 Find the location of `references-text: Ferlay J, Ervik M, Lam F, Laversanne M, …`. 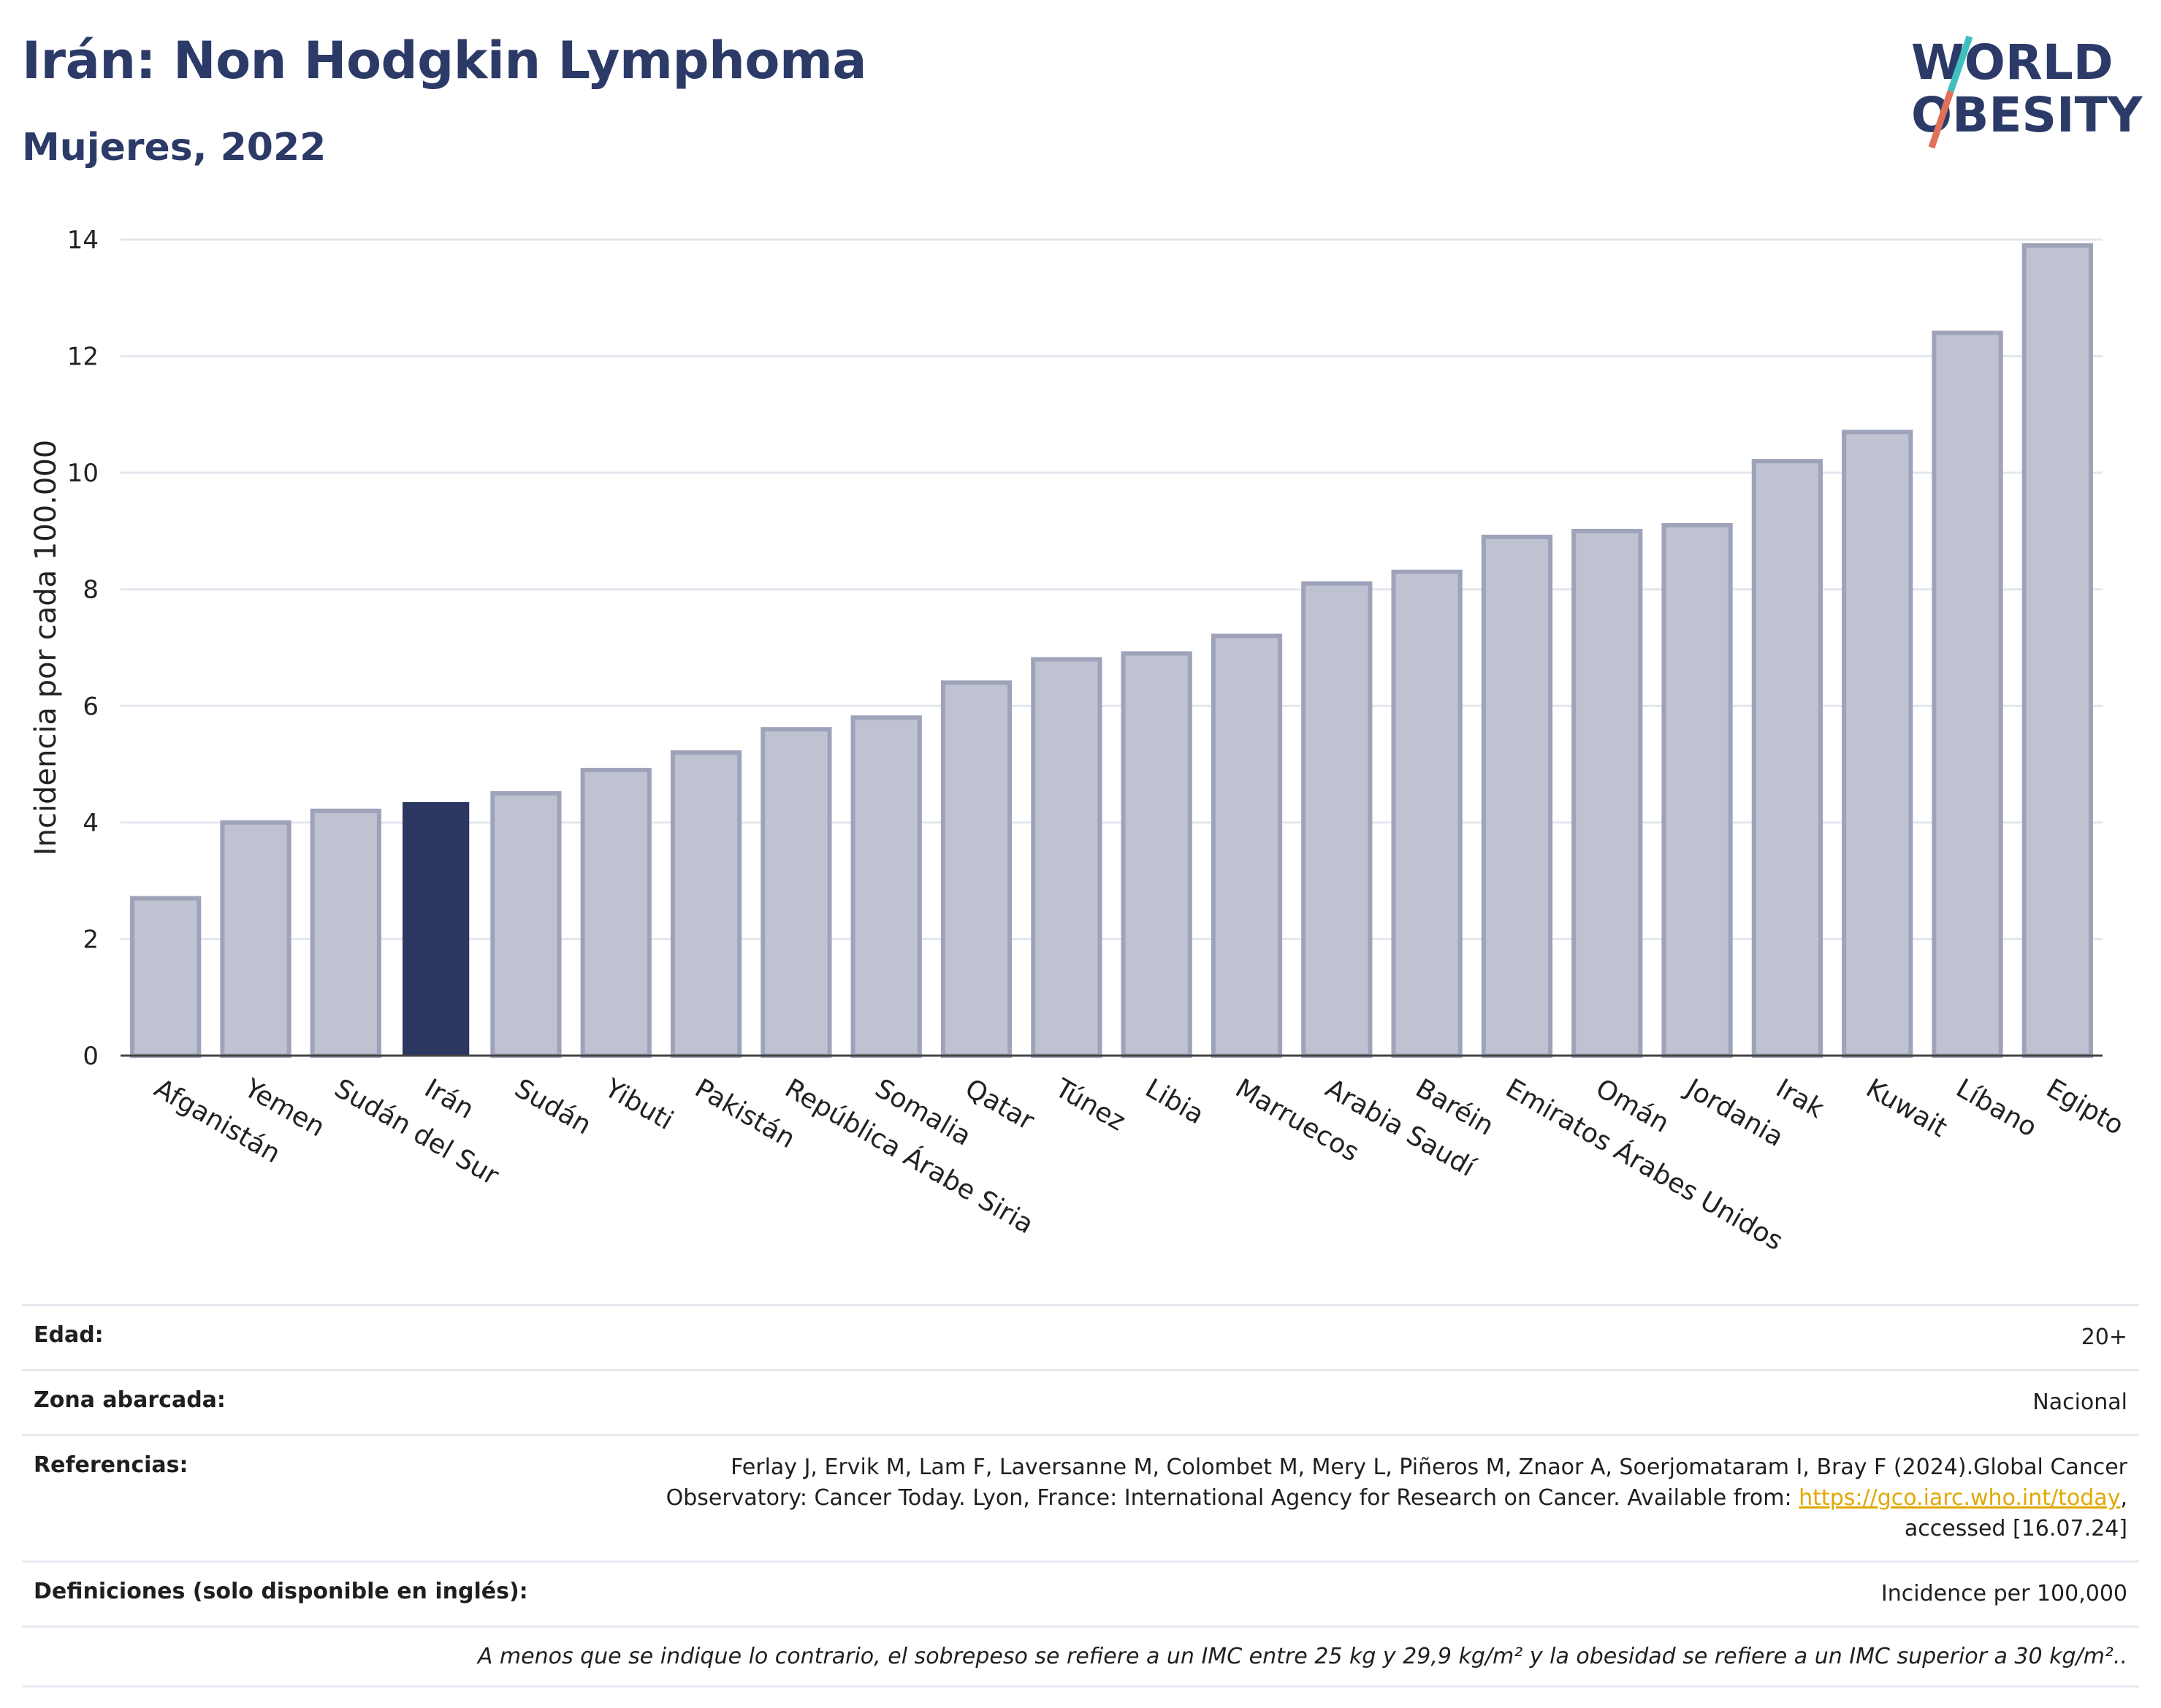

references-text: Ferlay J, Ervik M, Lam F, Laversanne M, … is located at coordinates (1396, 1483).